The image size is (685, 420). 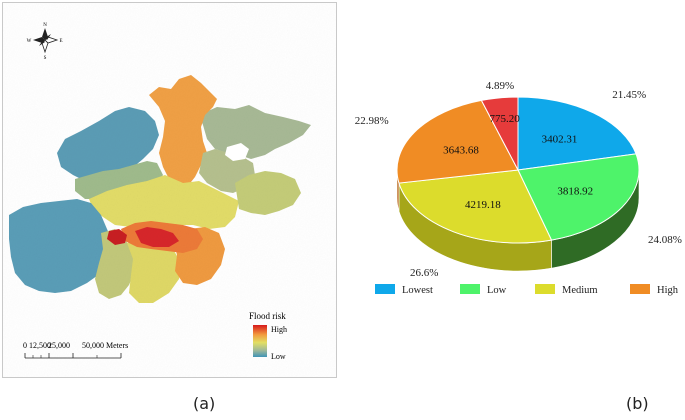 What do you see at coordinates (483, 205) in the screenshot?
I see `pie-value-label-medium: 4219.18` at bounding box center [483, 205].